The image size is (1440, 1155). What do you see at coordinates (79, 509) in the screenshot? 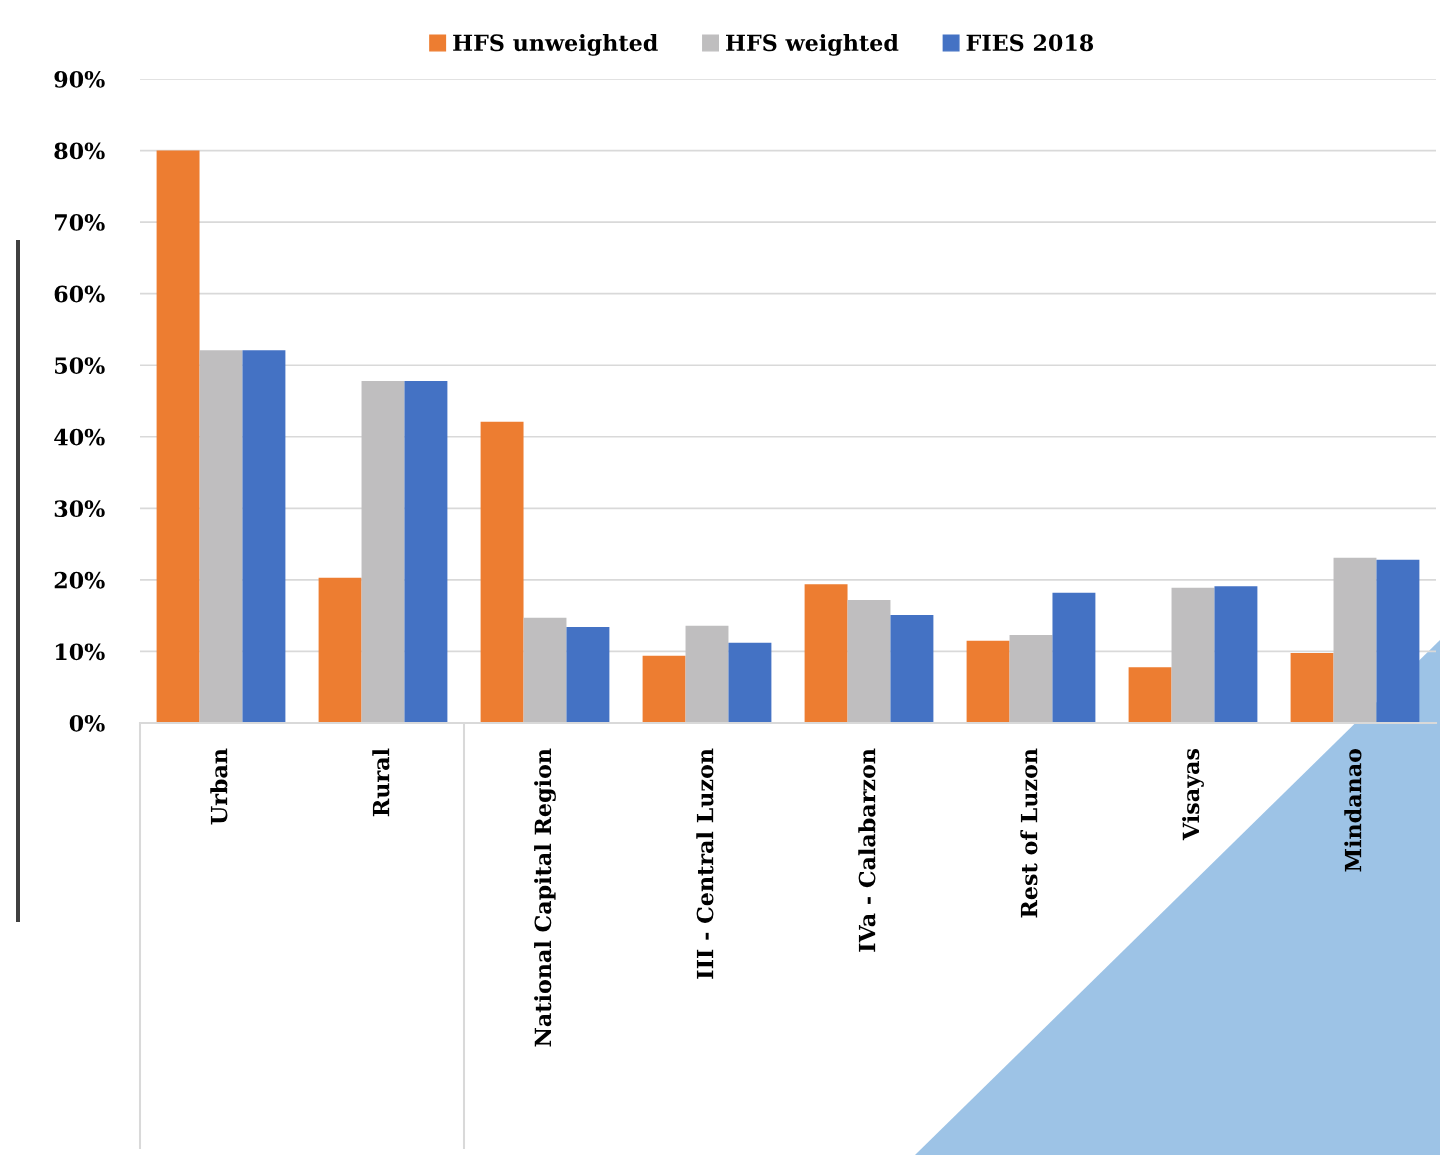
I see `y-tick-label: 30%` at bounding box center [79, 509].